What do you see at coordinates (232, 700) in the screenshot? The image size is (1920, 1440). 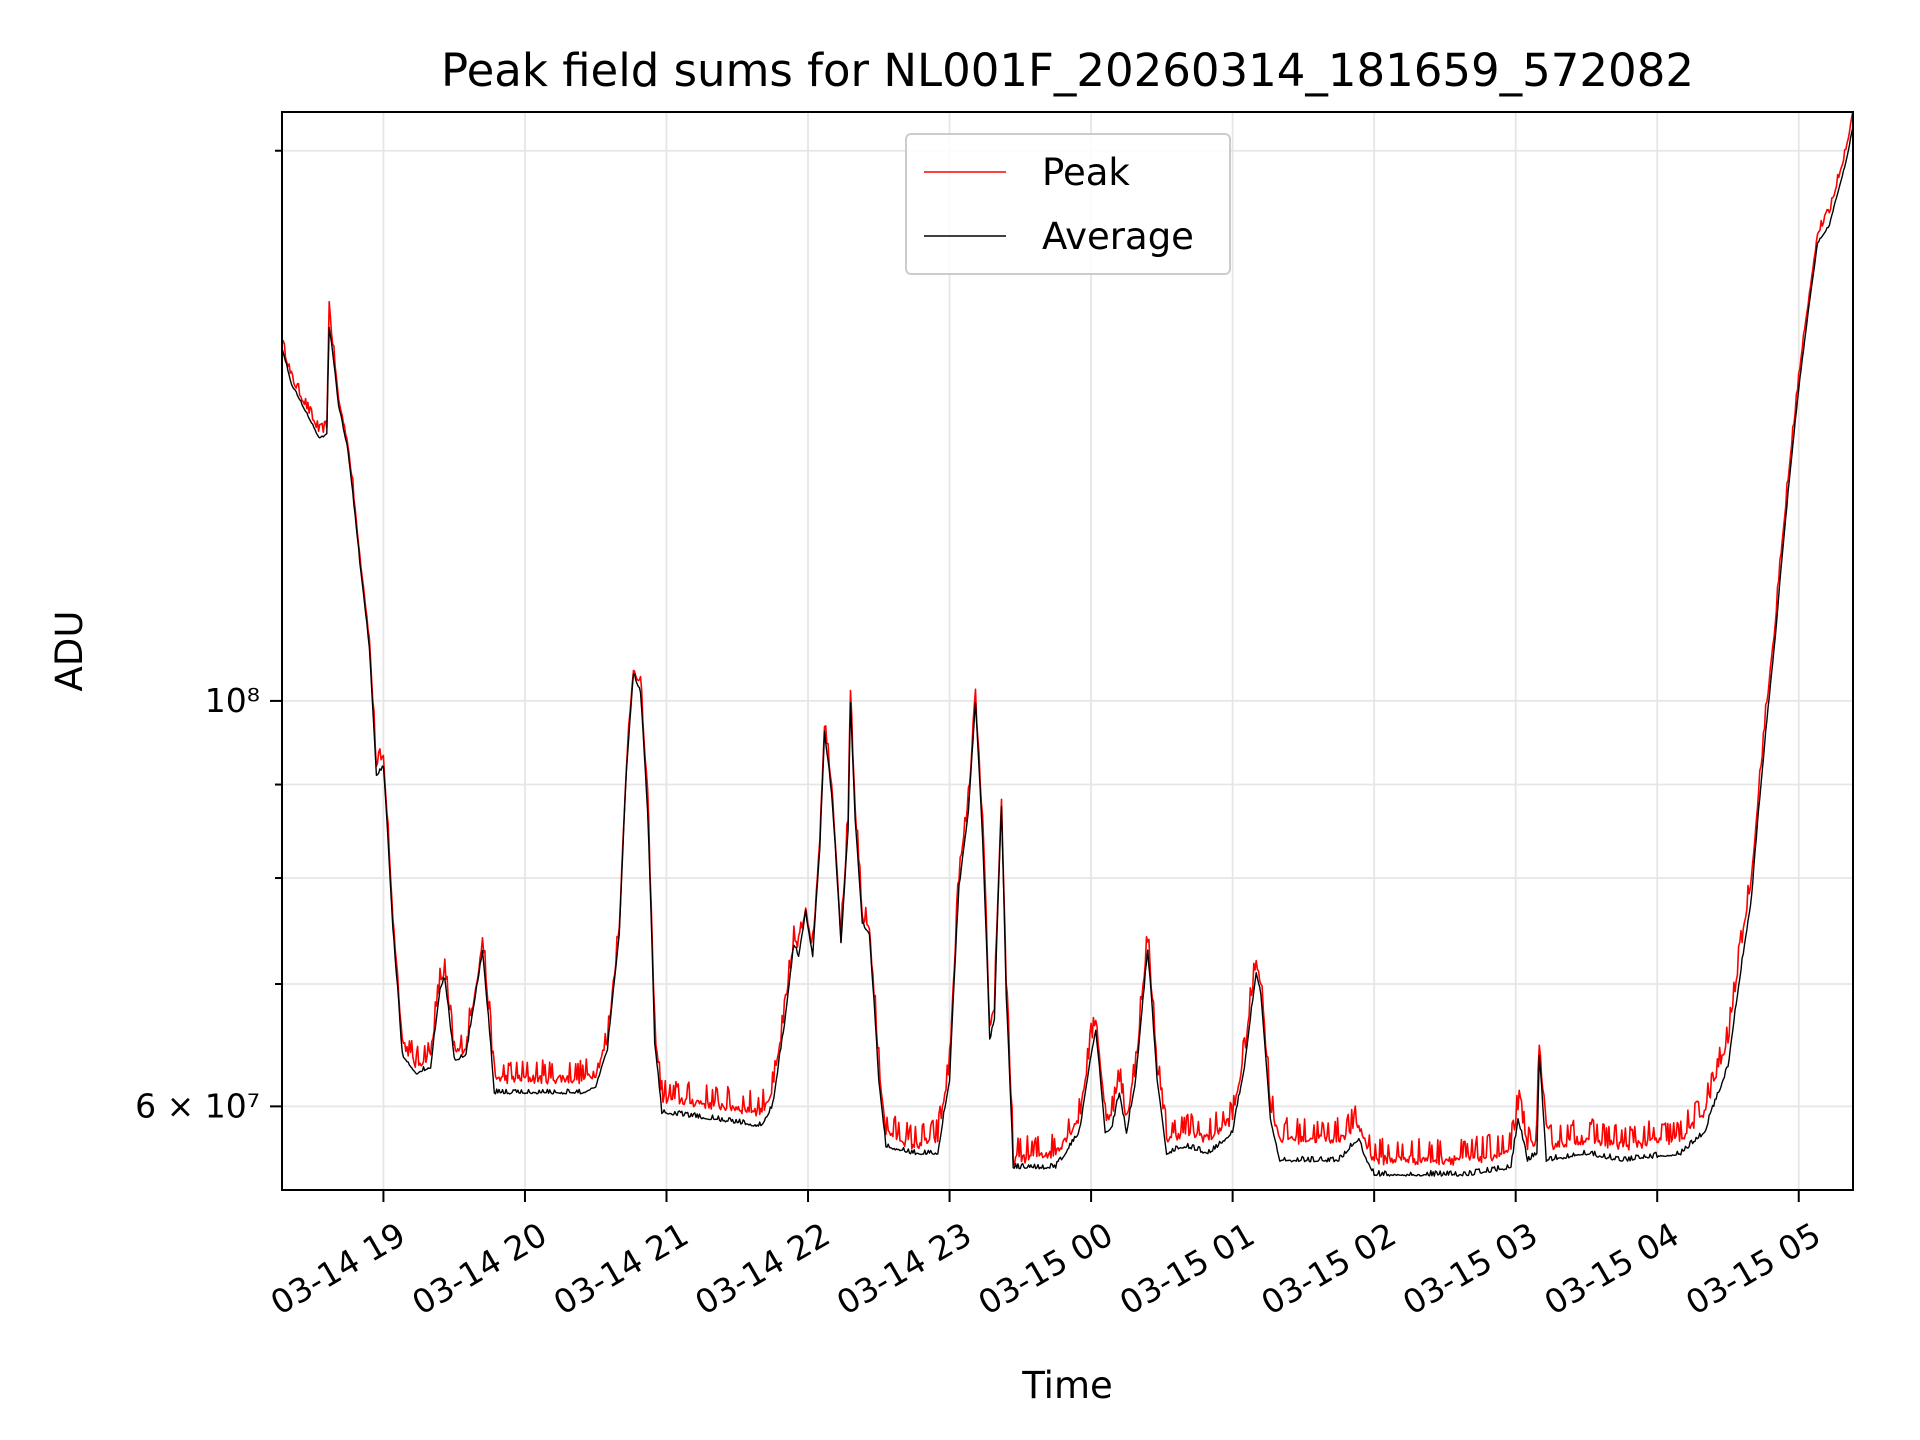 I see `y-tick-label: 10⁸` at bounding box center [232, 700].